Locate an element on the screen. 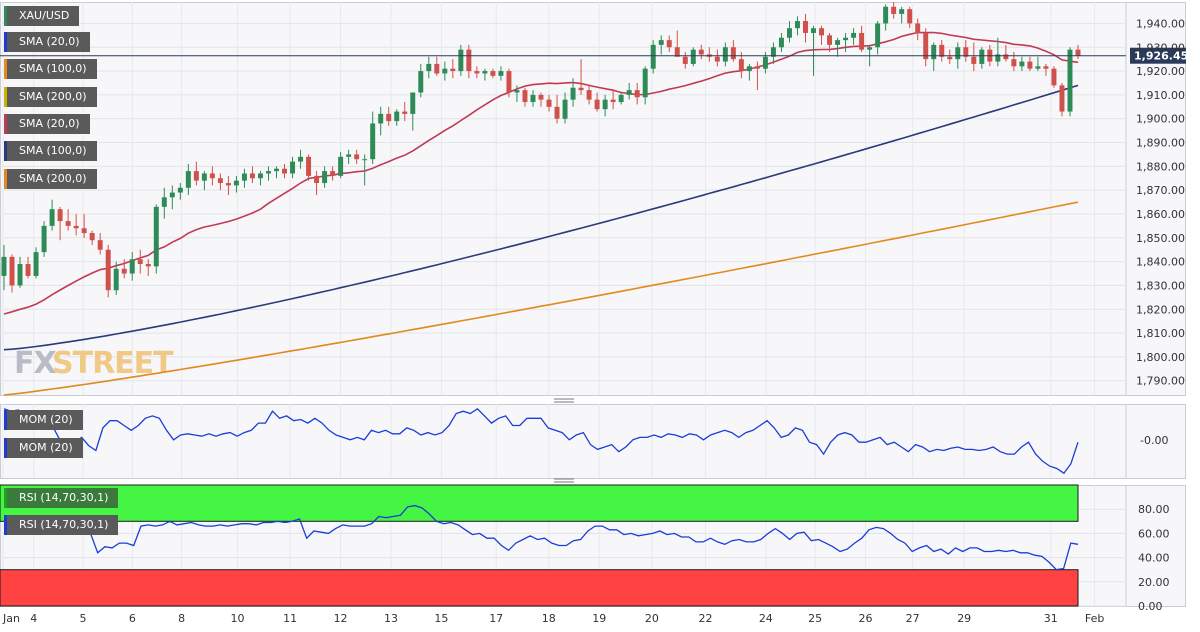 Image resolution: width=1200 pixels, height=632 pixels. price-tick-label: 1,870.00 is located at coordinates (1160, 190).